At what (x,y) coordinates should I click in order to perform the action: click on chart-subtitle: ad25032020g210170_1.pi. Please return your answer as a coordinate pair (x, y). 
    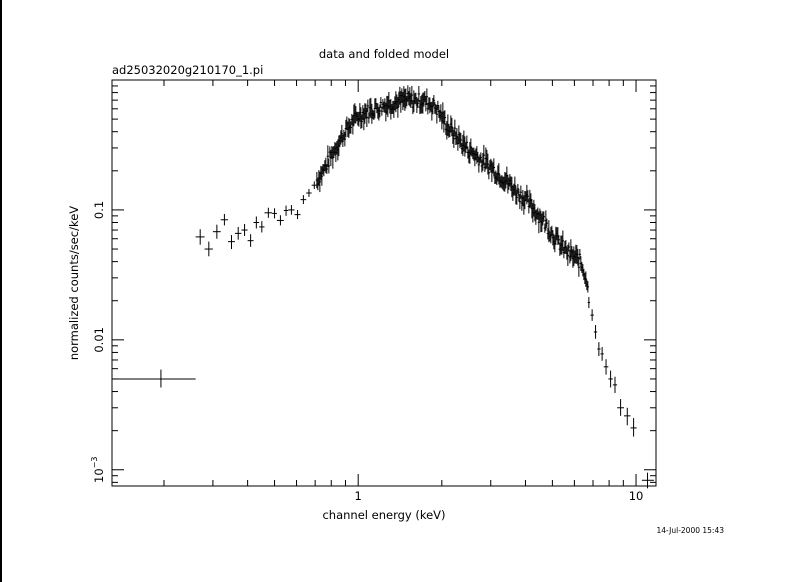
    Looking at the image, I should click on (187, 70).